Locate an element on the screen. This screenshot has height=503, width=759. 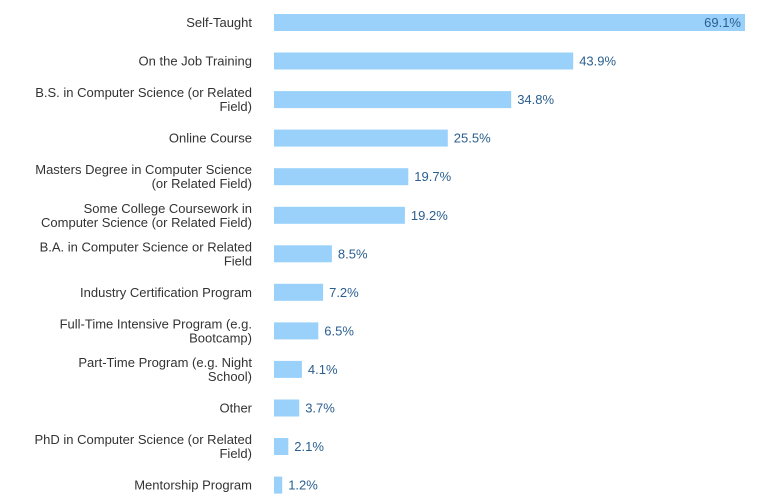
category-label-line: On the Job Training is located at coordinates (195, 61).